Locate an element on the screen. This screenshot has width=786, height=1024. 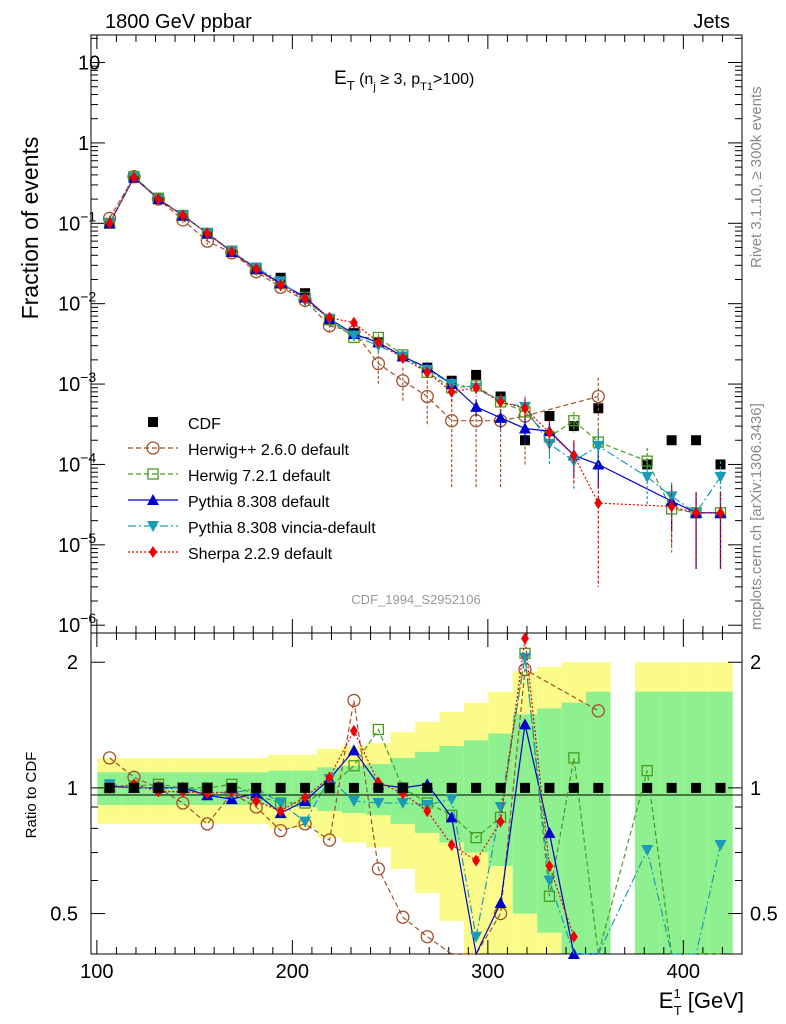
y-tick-label: 10⁻³ is located at coordinates (77, 382).